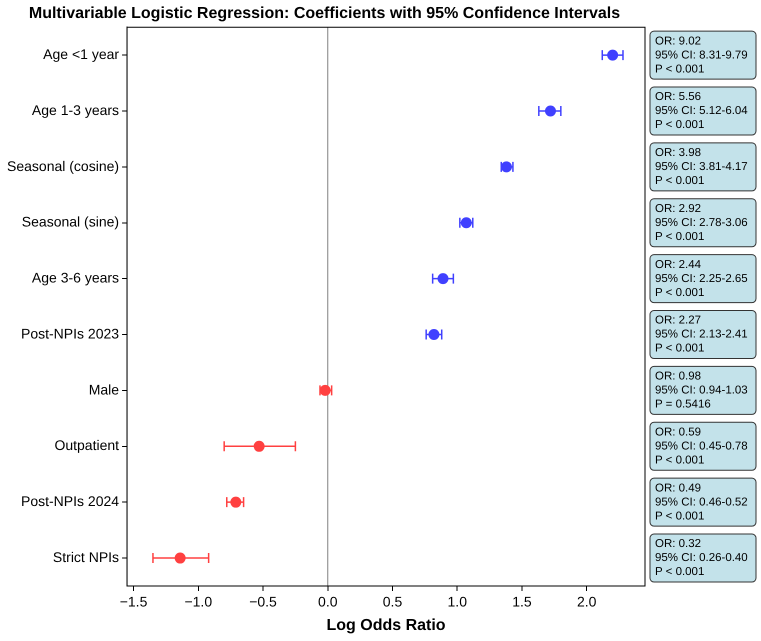 The image size is (761, 641). What do you see at coordinates (324, 13) in the screenshot?
I see `chart-title: Multivariable Logistic Regression: Coefficients with 95% Confidence Intervals` at bounding box center [324, 13].